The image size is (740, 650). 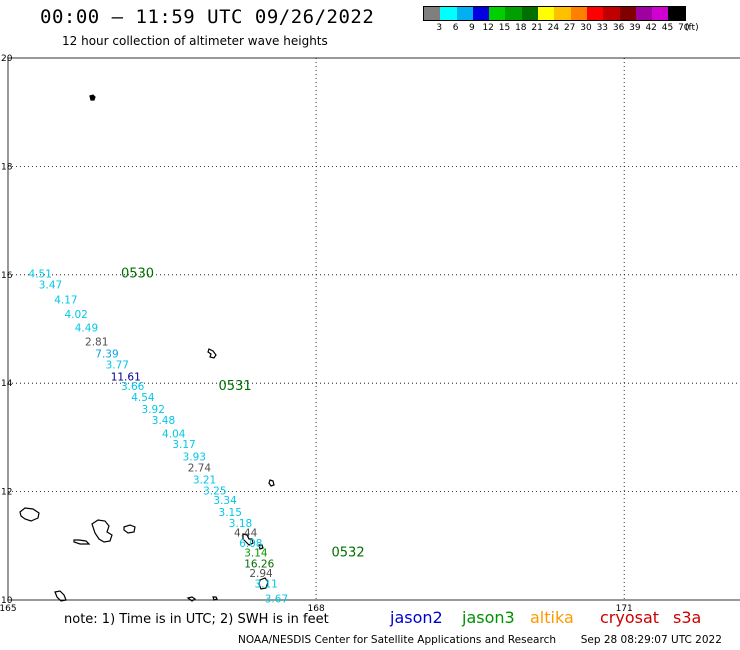 What do you see at coordinates (618, 28) in the screenshot?
I see `color-scale-label: 36` at bounding box center [618, 28].